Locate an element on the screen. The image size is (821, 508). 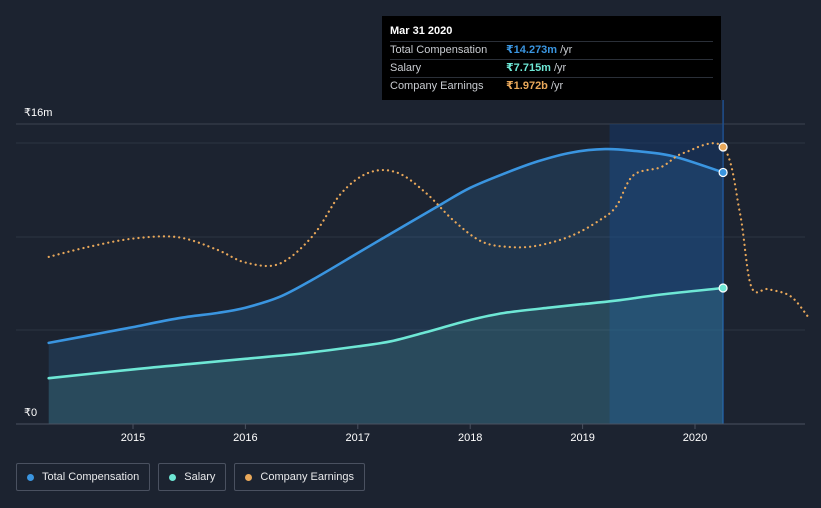
tooltip-date: Mar 31 2020 is located at coordinates (421, 31).